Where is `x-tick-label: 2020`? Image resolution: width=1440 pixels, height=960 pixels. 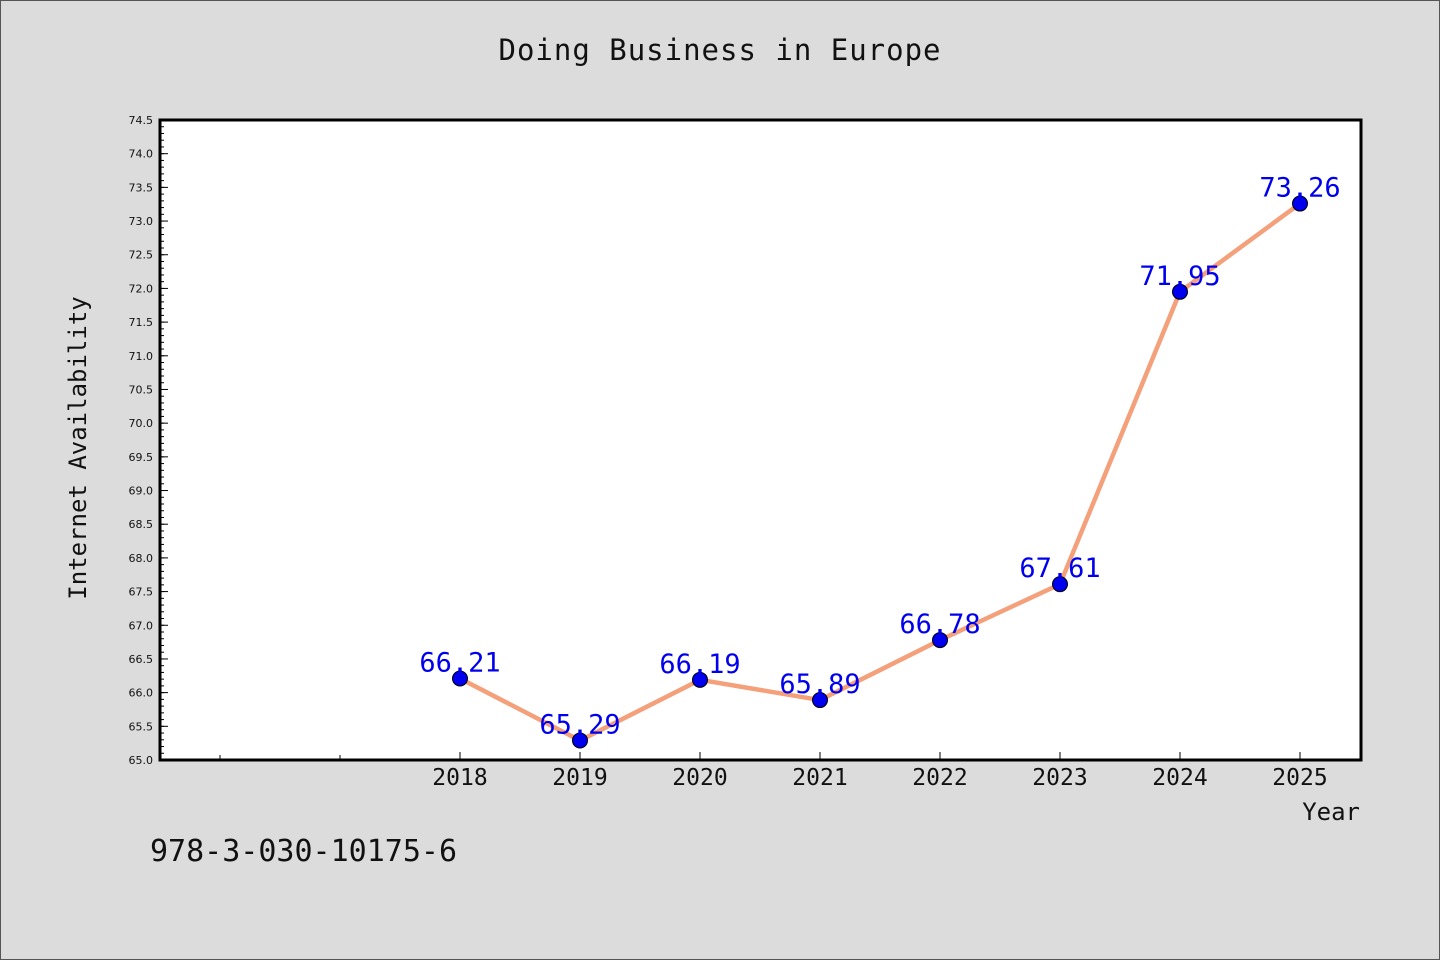
x-tick-label: 2020 is located at coordinates (699, 778).